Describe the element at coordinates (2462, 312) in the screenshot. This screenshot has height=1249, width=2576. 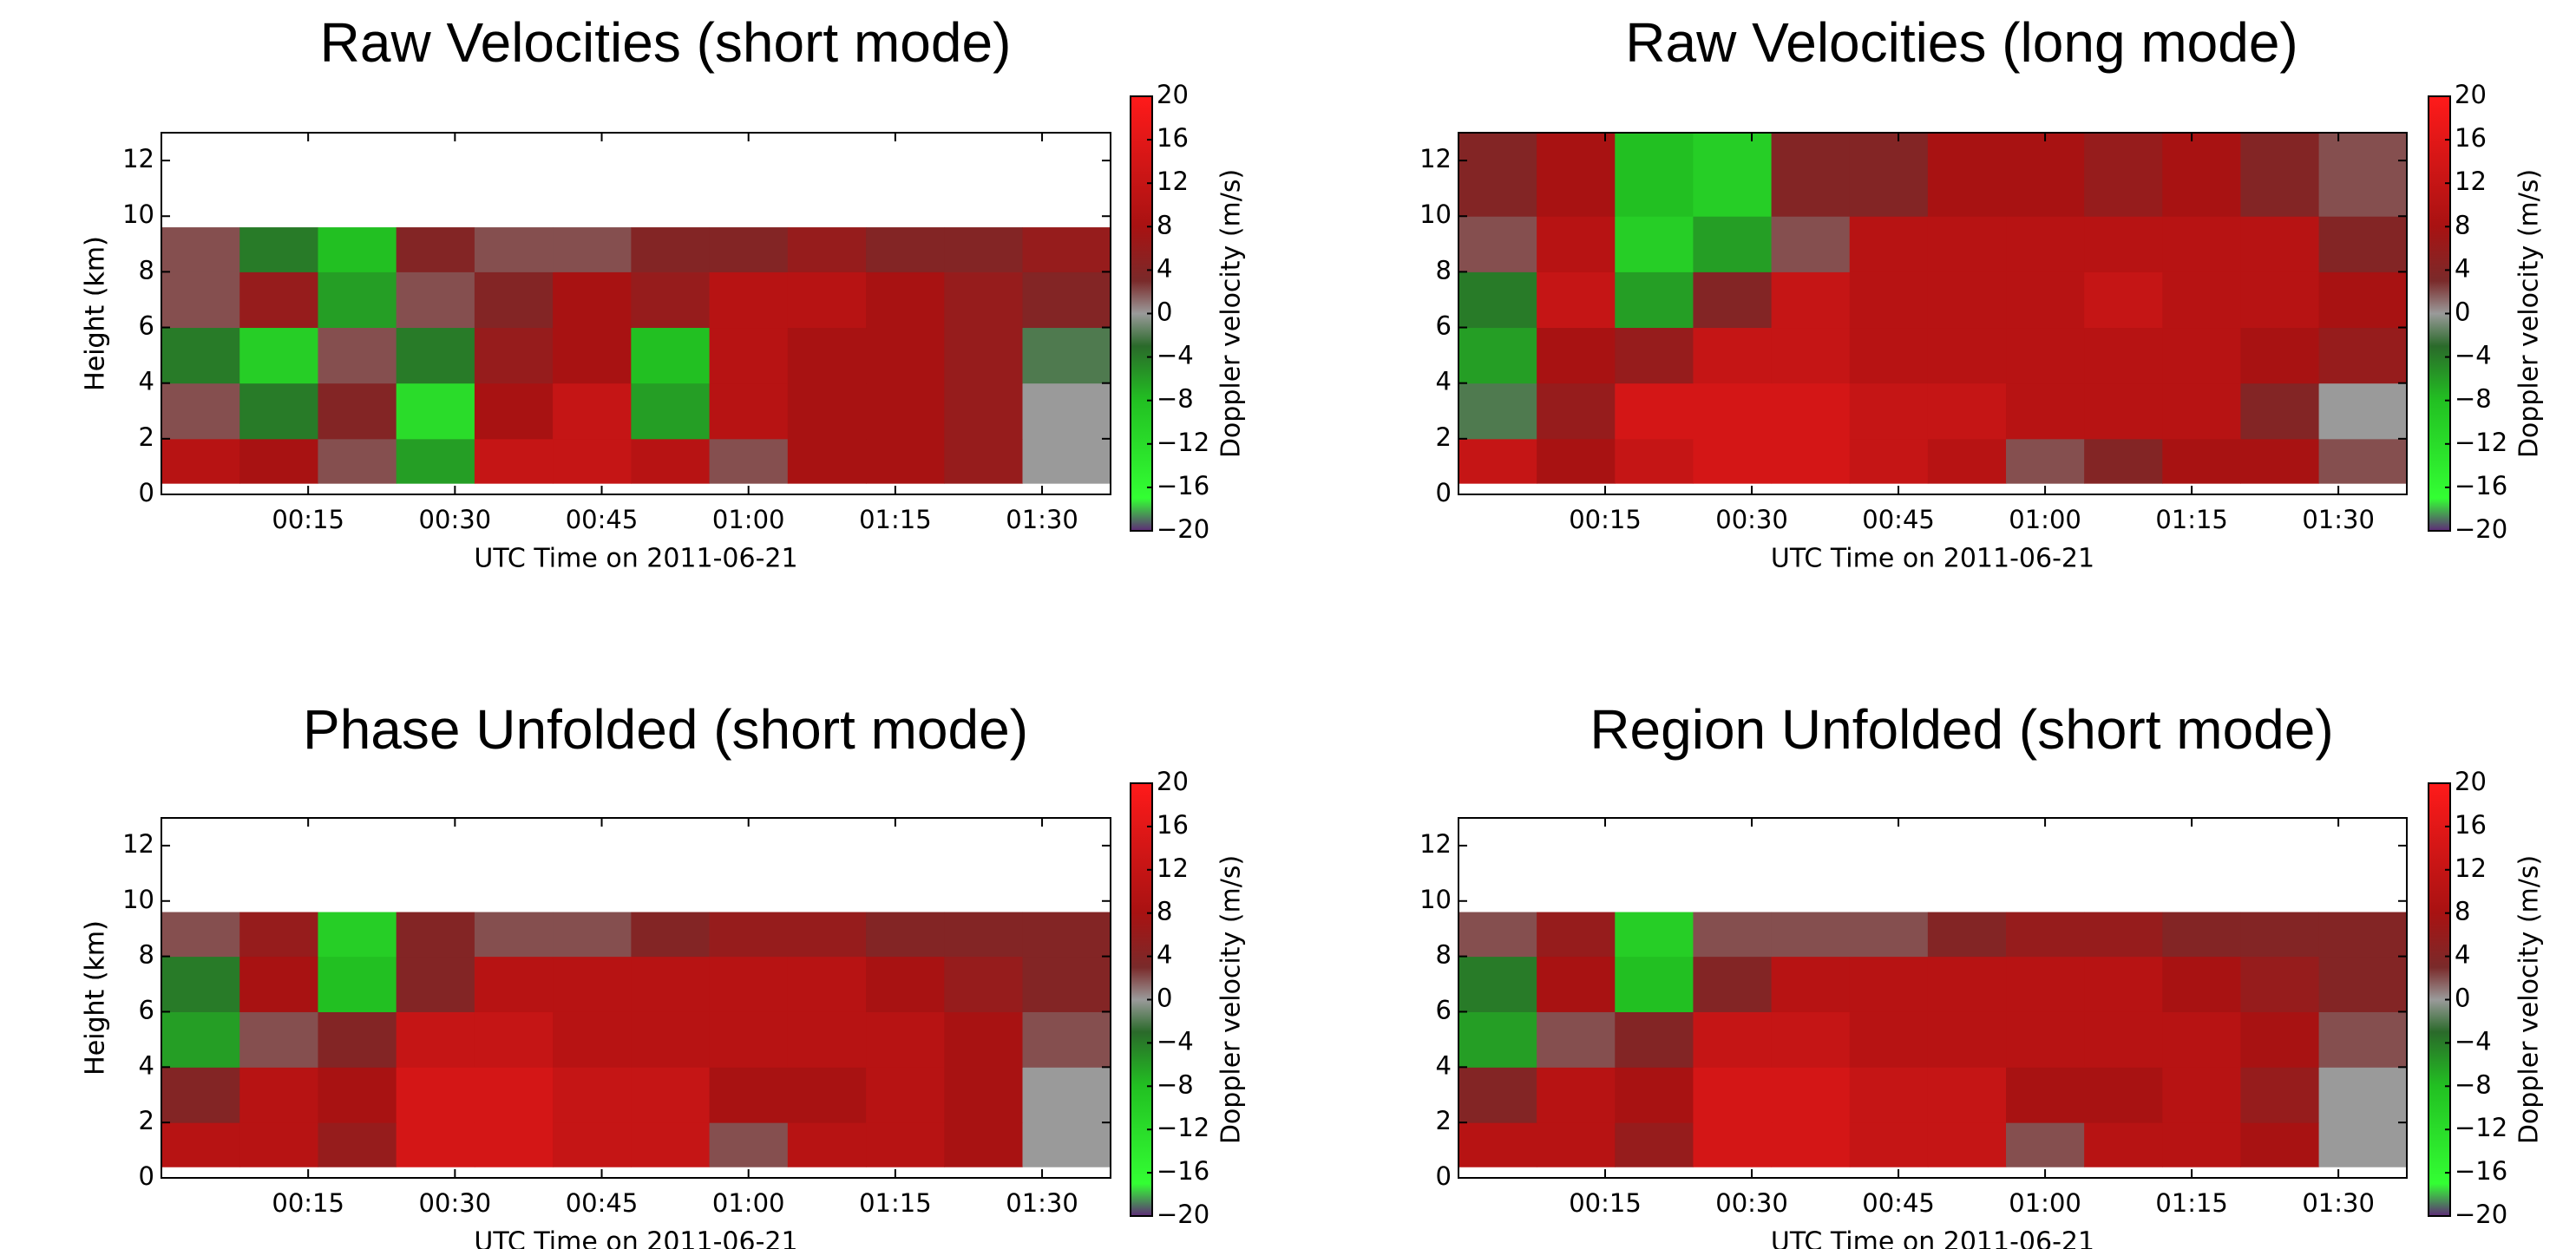
I see `colorbar-tick-label: 0` at that location.